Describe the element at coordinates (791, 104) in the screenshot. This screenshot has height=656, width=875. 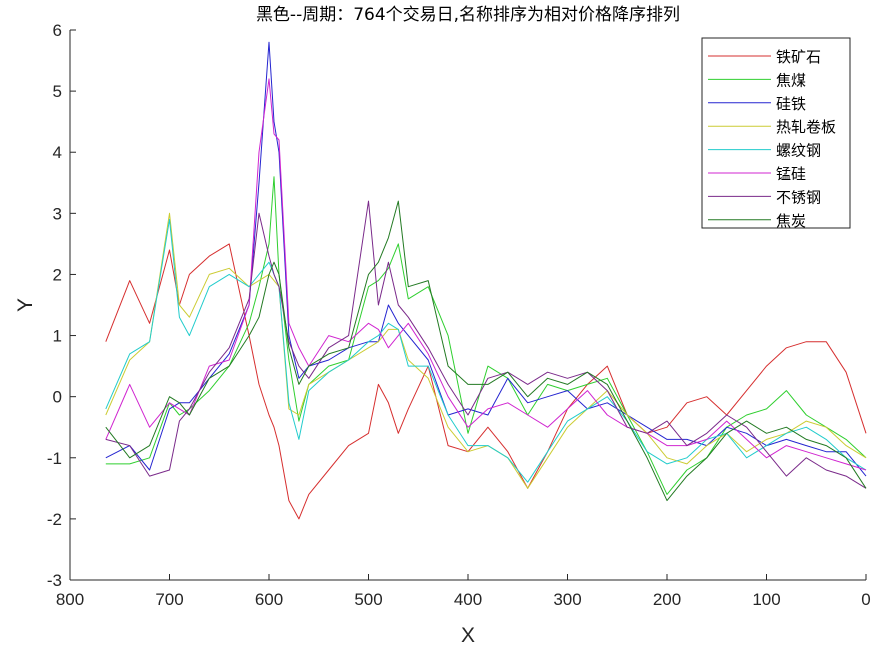
I see `legend-entry-2: 硅铁` at that location.